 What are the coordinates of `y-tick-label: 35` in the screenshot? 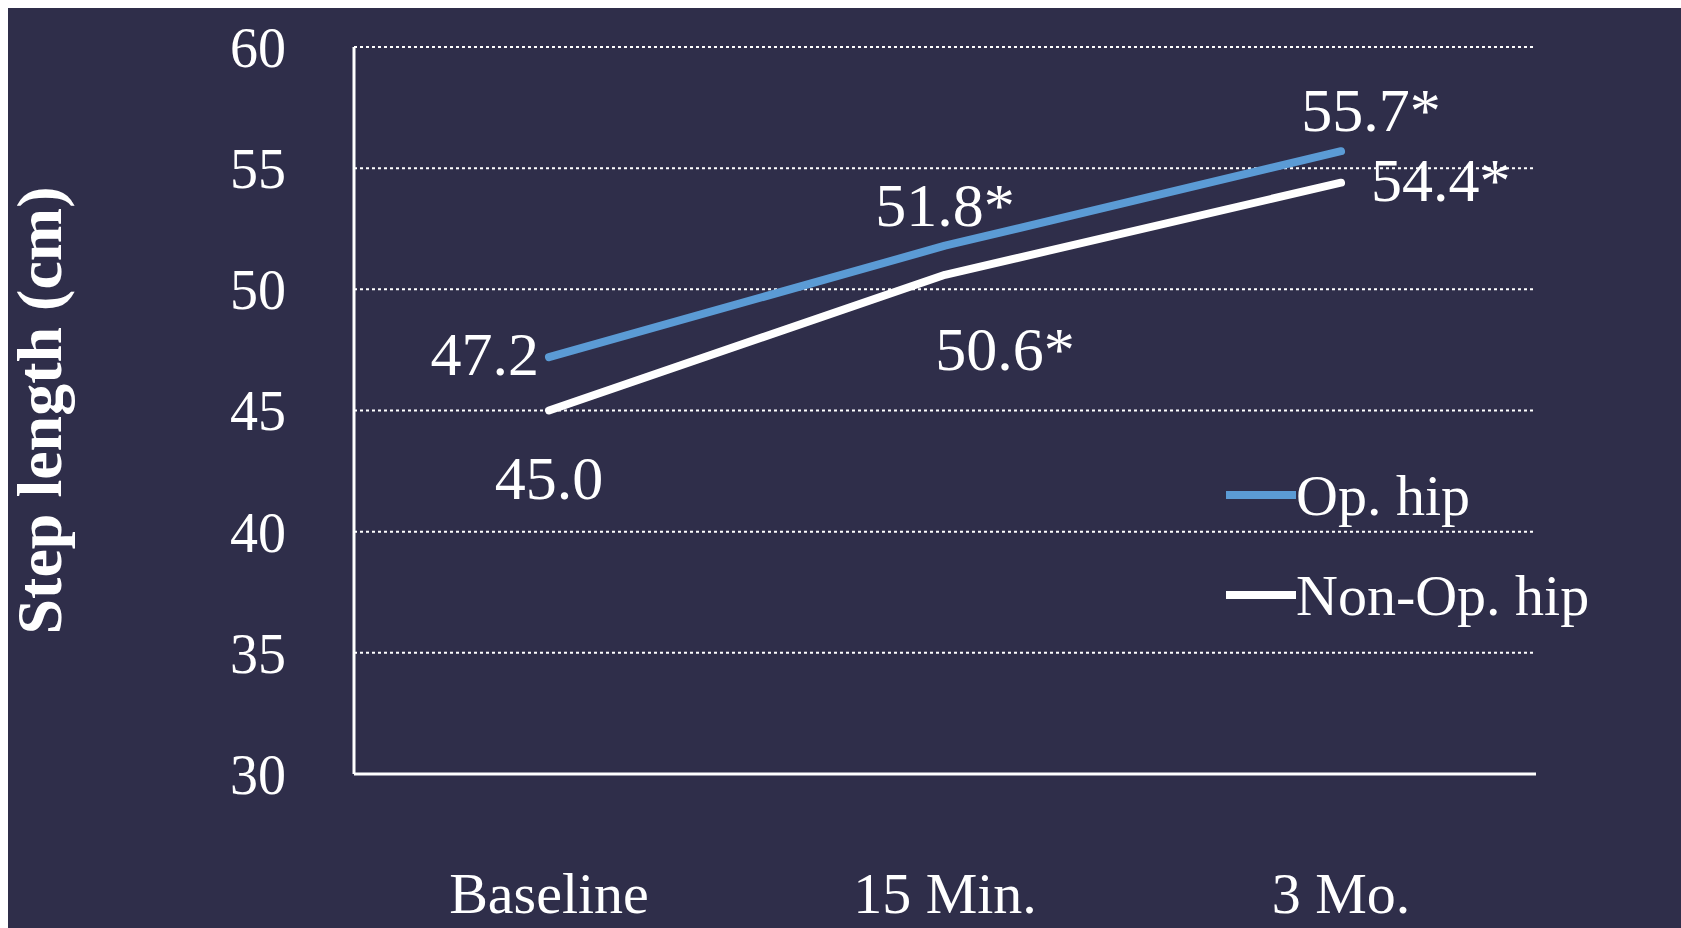 It's located at (258, 653).